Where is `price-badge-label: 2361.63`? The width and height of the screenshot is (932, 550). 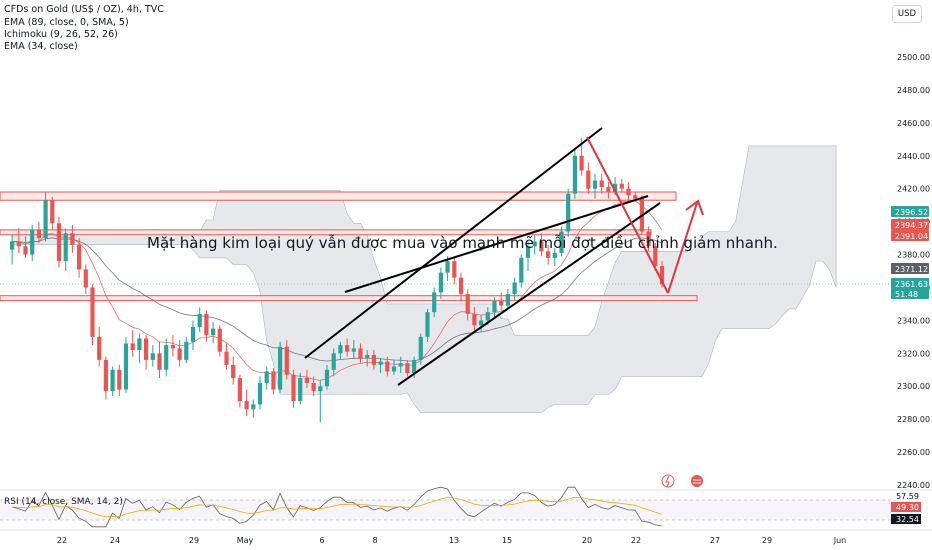
price-badge-label: 2361.63 is located at coordinates (911, 284).